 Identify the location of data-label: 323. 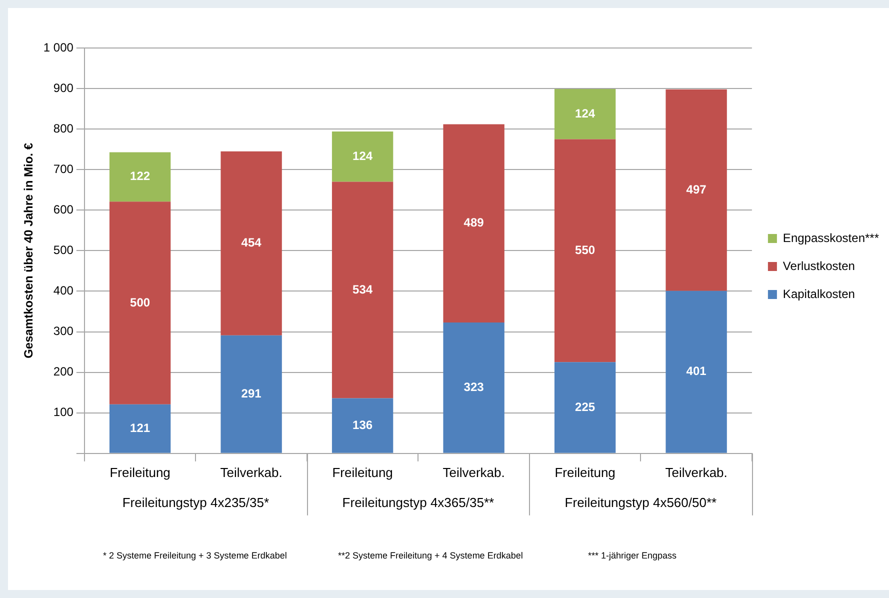
(474, 387).